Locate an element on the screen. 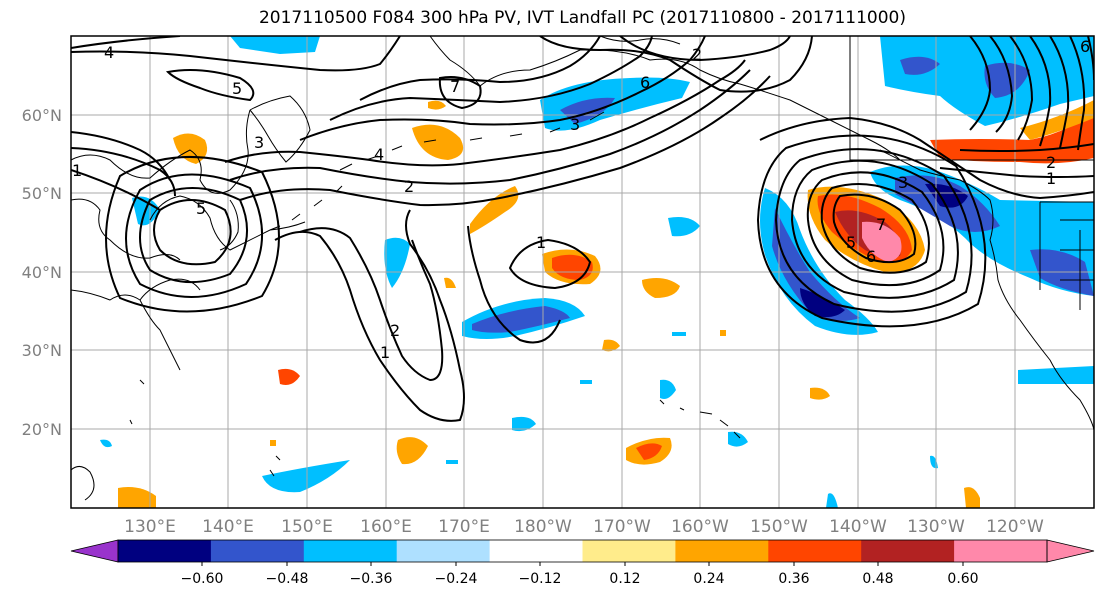 This screenshot has height=601, width=1105. colorbar-tick-label: −0.12 is located at coordinates (540, 579).